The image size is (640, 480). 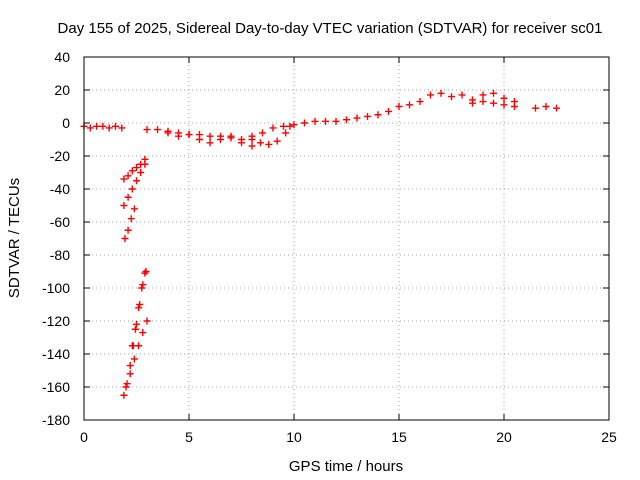 I want to click on series-dip-lower, so click(x=210, y=139).